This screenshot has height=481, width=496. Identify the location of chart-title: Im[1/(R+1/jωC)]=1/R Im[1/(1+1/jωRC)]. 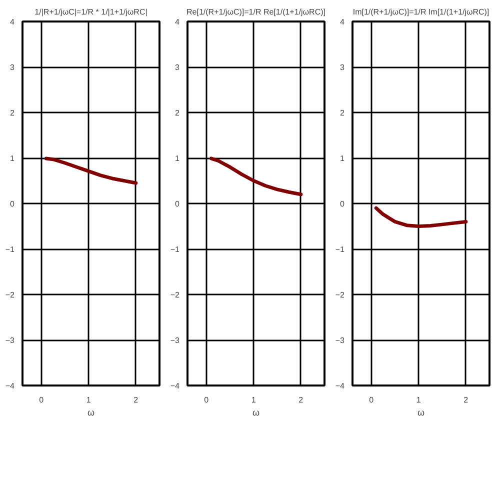
(421, 12).